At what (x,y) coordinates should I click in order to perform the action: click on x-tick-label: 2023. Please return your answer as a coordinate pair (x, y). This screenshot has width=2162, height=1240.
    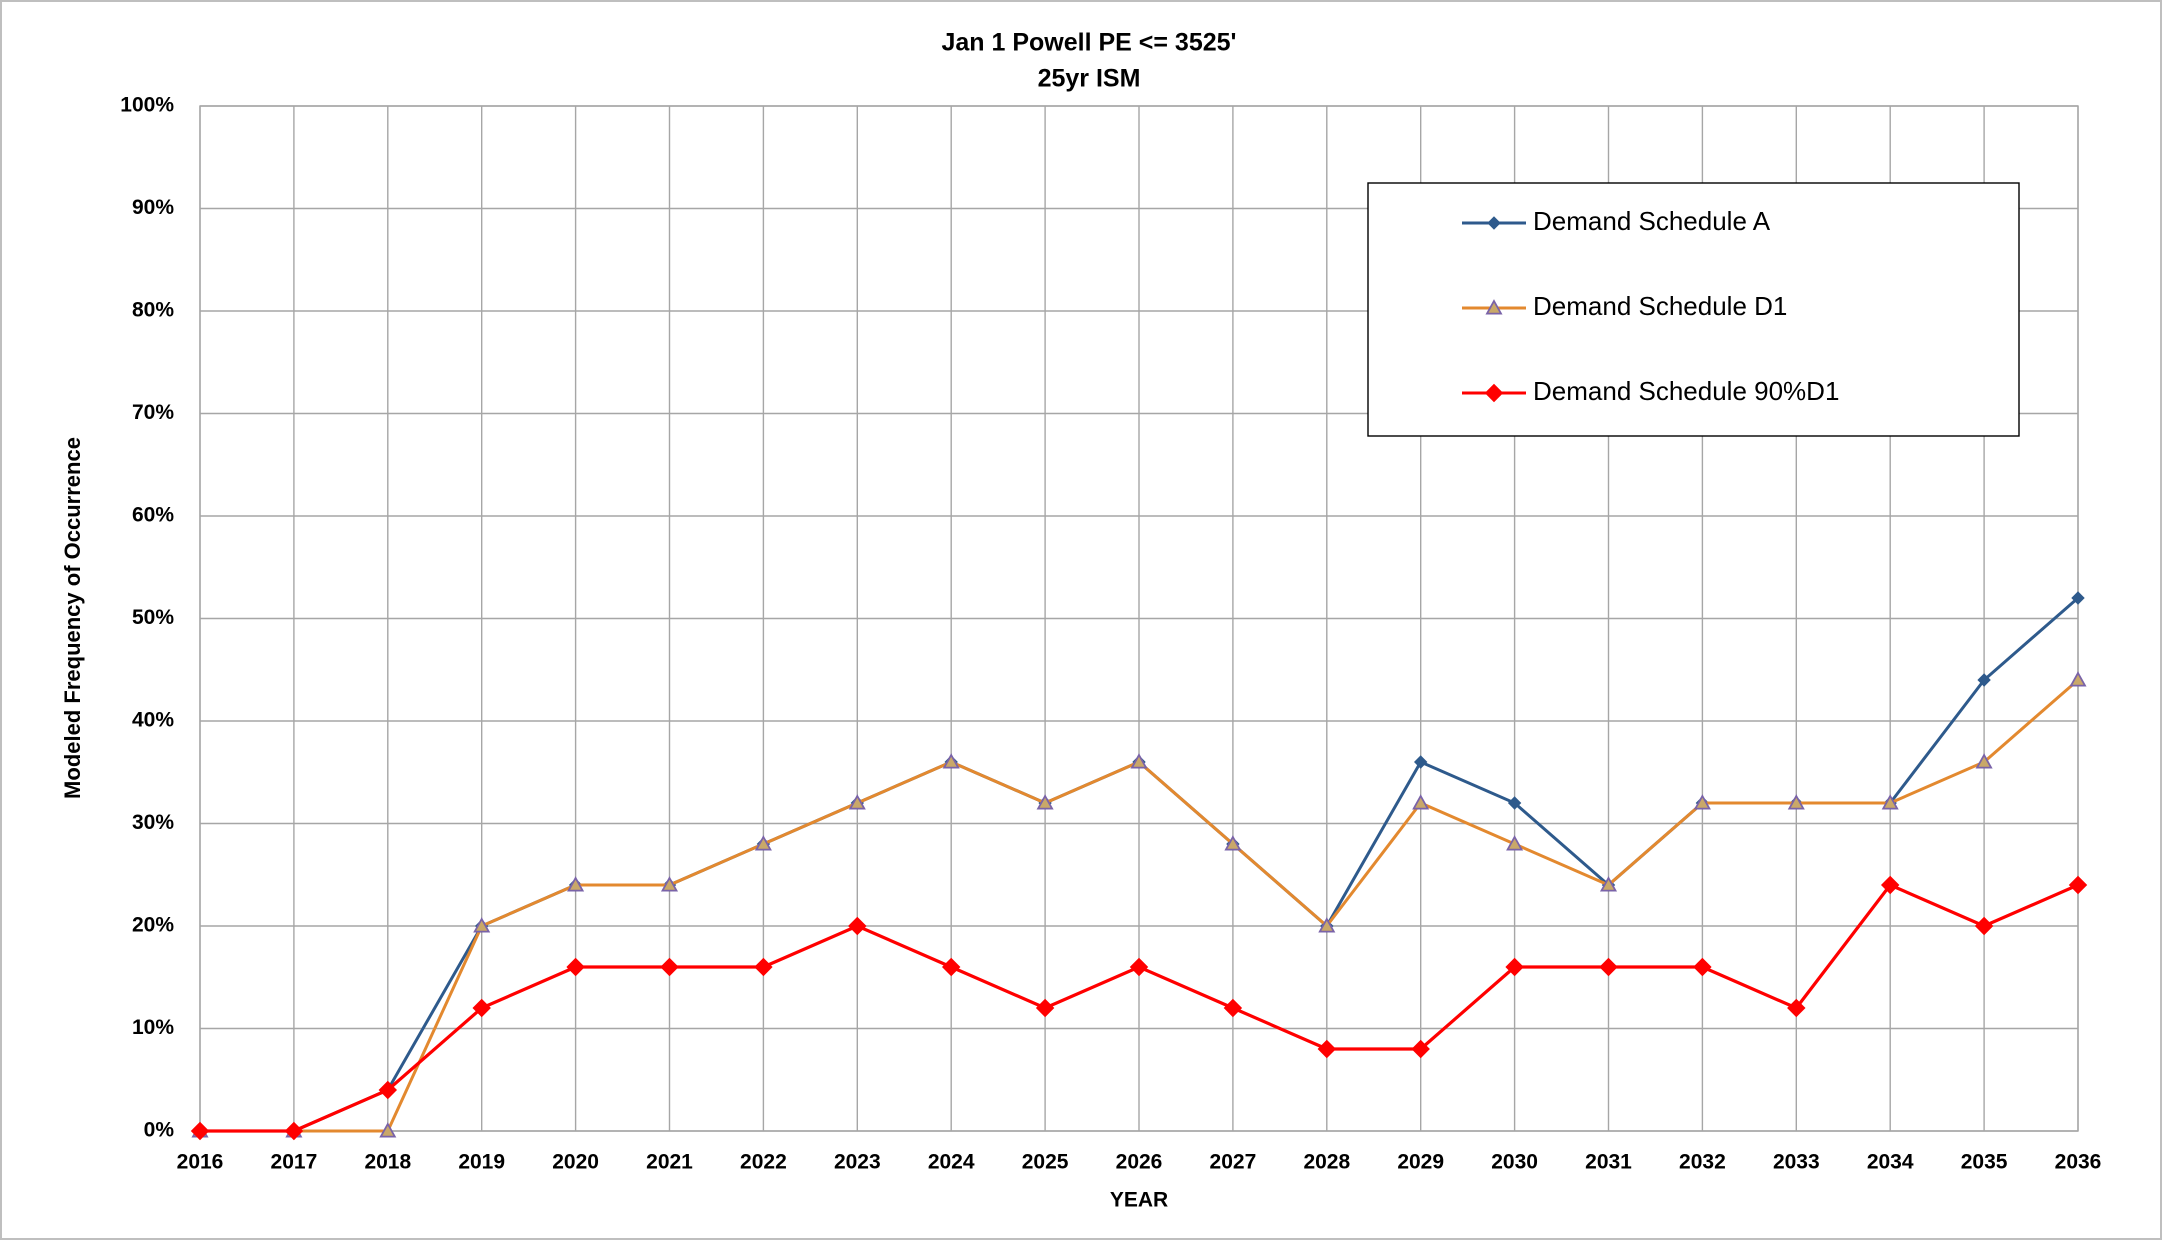
    Looking at the image, I should click on (857, 1162).